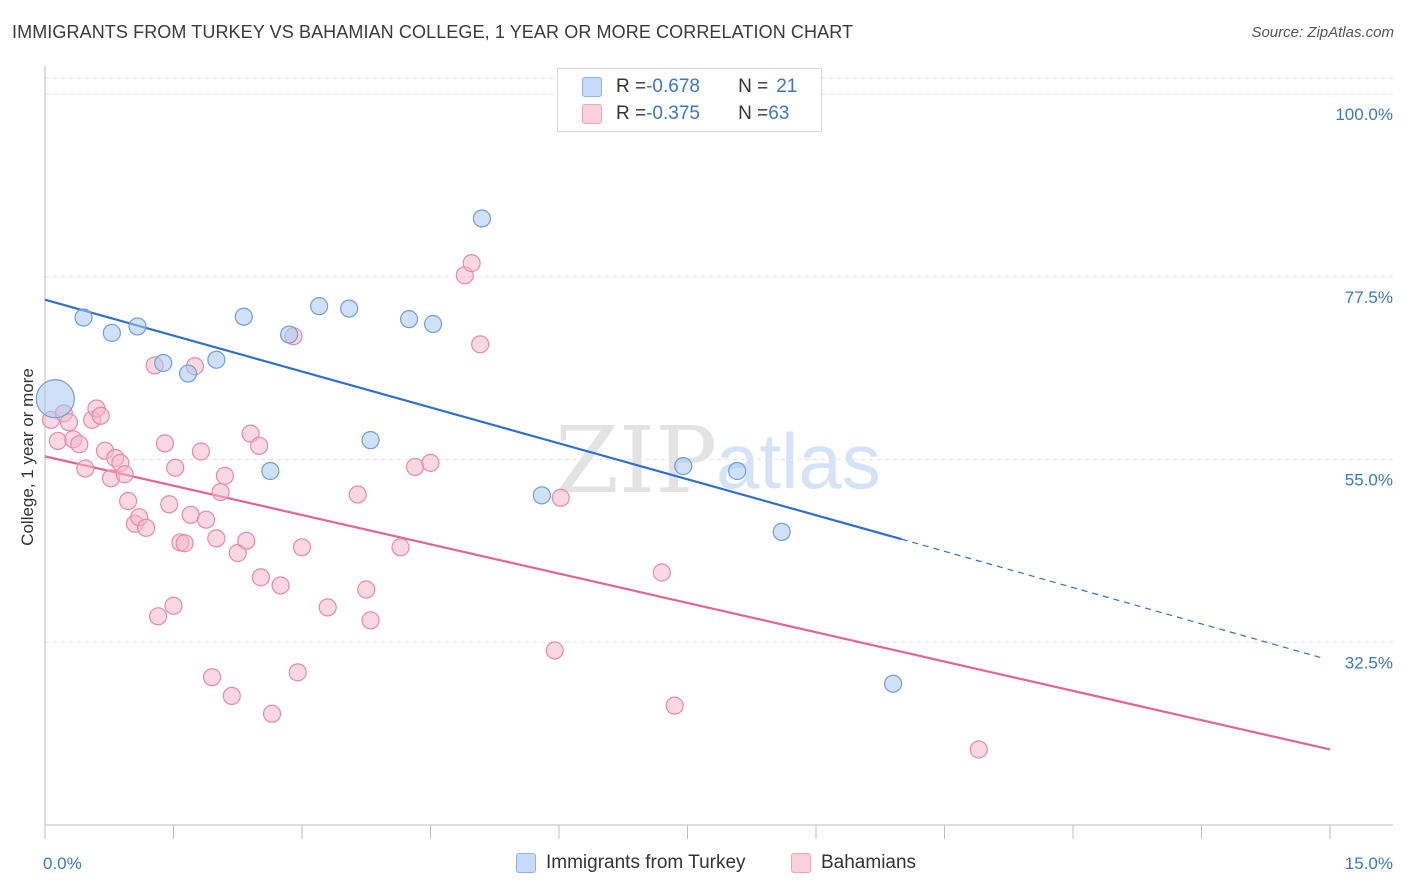 Image resolution: width=1406 pixels, height=892 pixels. Describe the element at coordinates (1369, 662) in the screenshot. I see `y-tick-label: 32.5%` at that location.